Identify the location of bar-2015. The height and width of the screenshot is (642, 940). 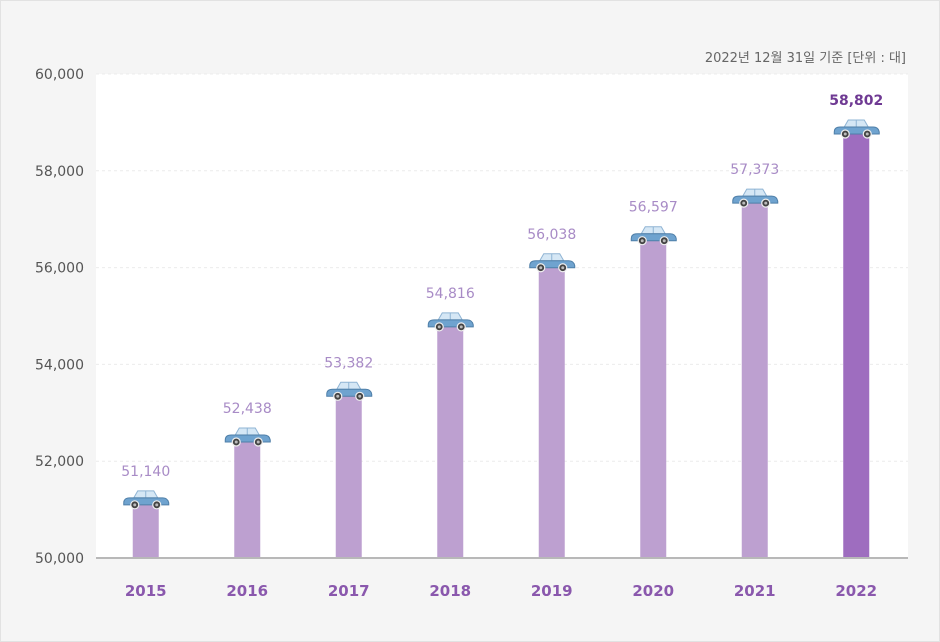
(145, 530).